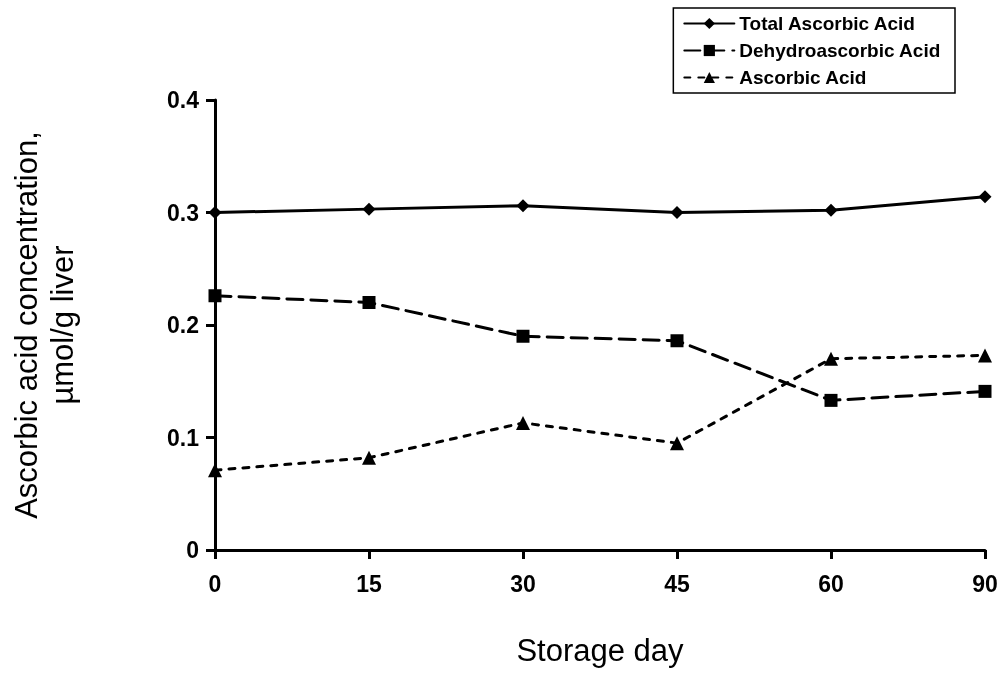  I want to click on legend-label: Ascorbic Acid, so click(803, 77).